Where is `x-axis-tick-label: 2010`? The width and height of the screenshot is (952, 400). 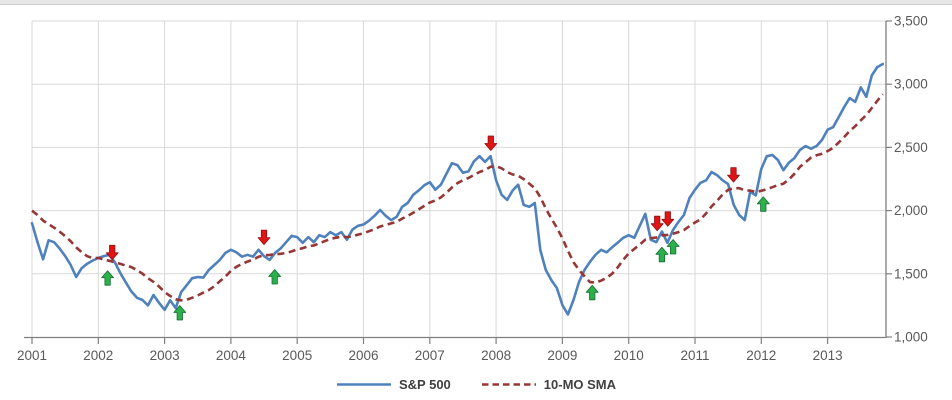
x-axis-tick-label: 2010 is located at coordinates (629, 355).